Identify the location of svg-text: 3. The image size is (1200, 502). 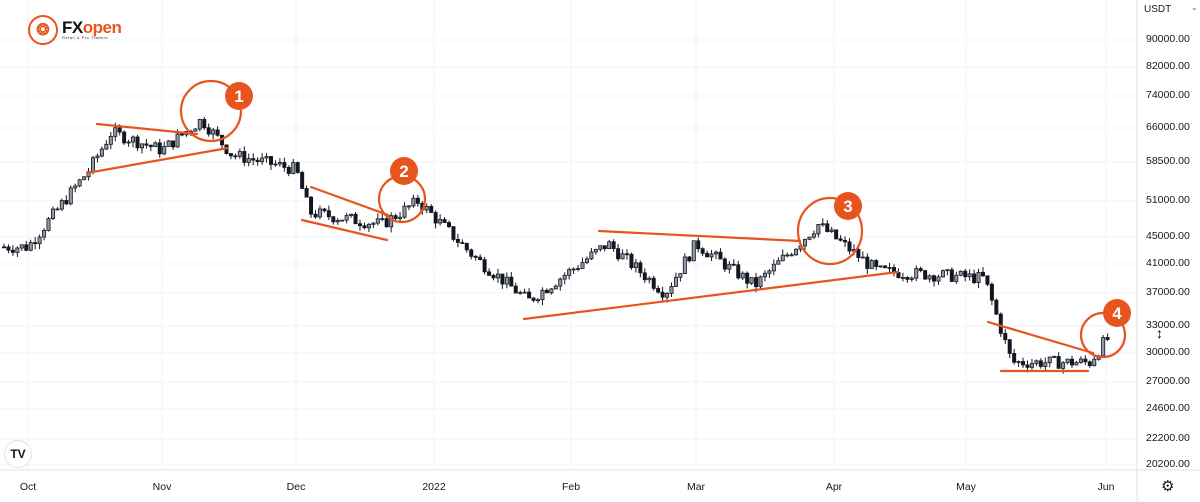
(847, 206).